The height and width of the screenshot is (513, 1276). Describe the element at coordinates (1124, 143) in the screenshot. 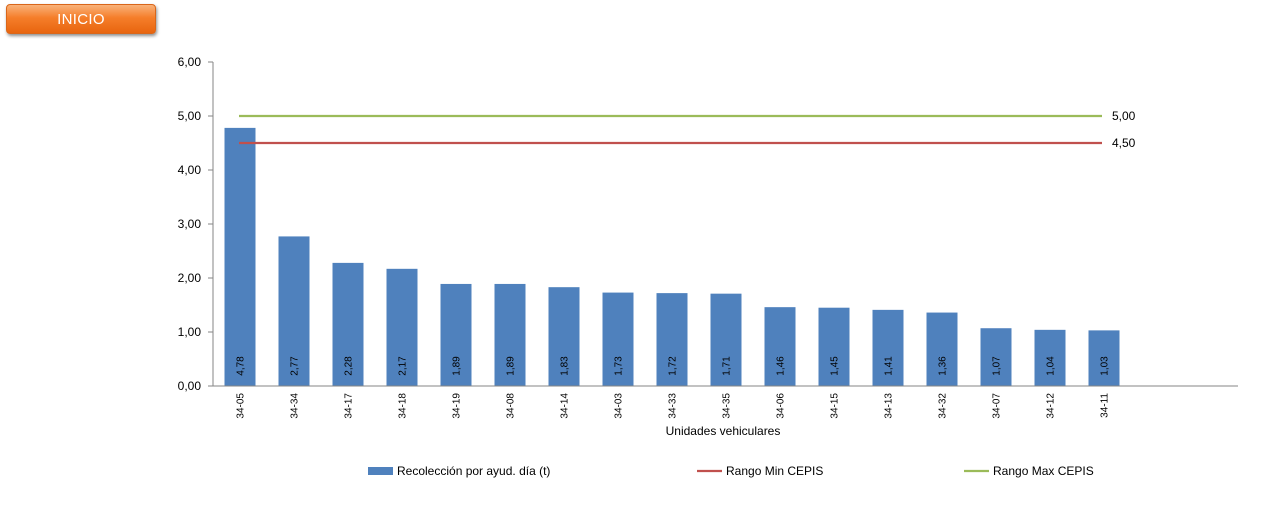

I see `reference-line-label: 4,50` at that location.